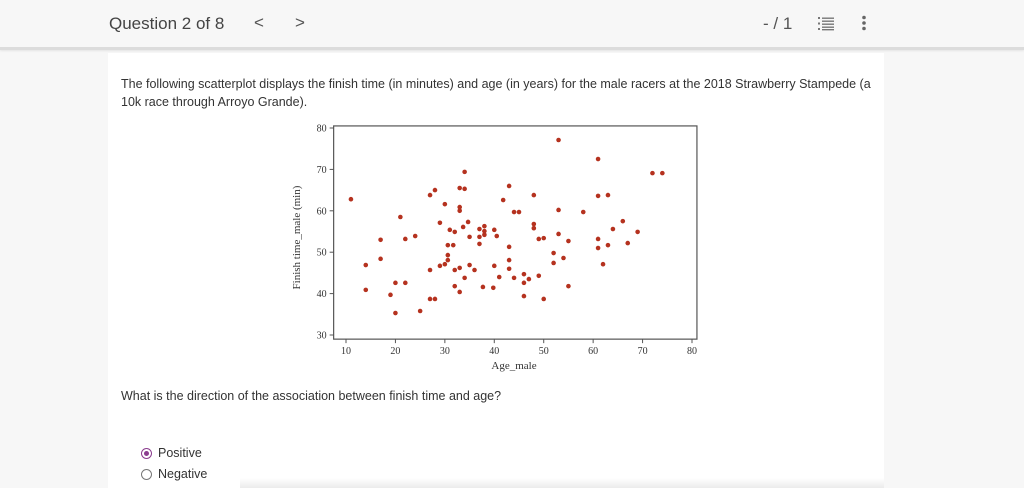 This screenshot has height=488, width=1024. I want to click on x-tick-label: 70, so click(643, 351).